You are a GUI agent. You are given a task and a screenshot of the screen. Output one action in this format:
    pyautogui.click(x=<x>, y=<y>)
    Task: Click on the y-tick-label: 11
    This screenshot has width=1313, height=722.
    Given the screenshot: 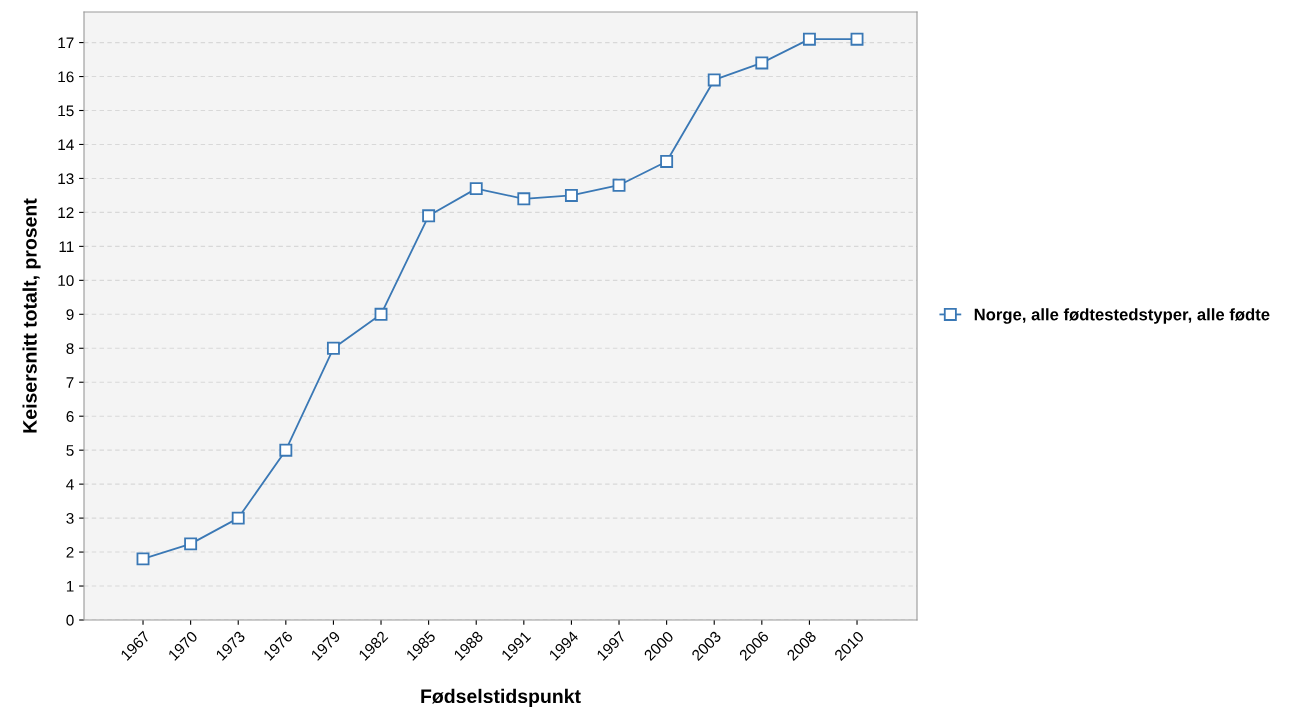 What is the action you would take?
    pyautogui.click(x=66, y=246)
    